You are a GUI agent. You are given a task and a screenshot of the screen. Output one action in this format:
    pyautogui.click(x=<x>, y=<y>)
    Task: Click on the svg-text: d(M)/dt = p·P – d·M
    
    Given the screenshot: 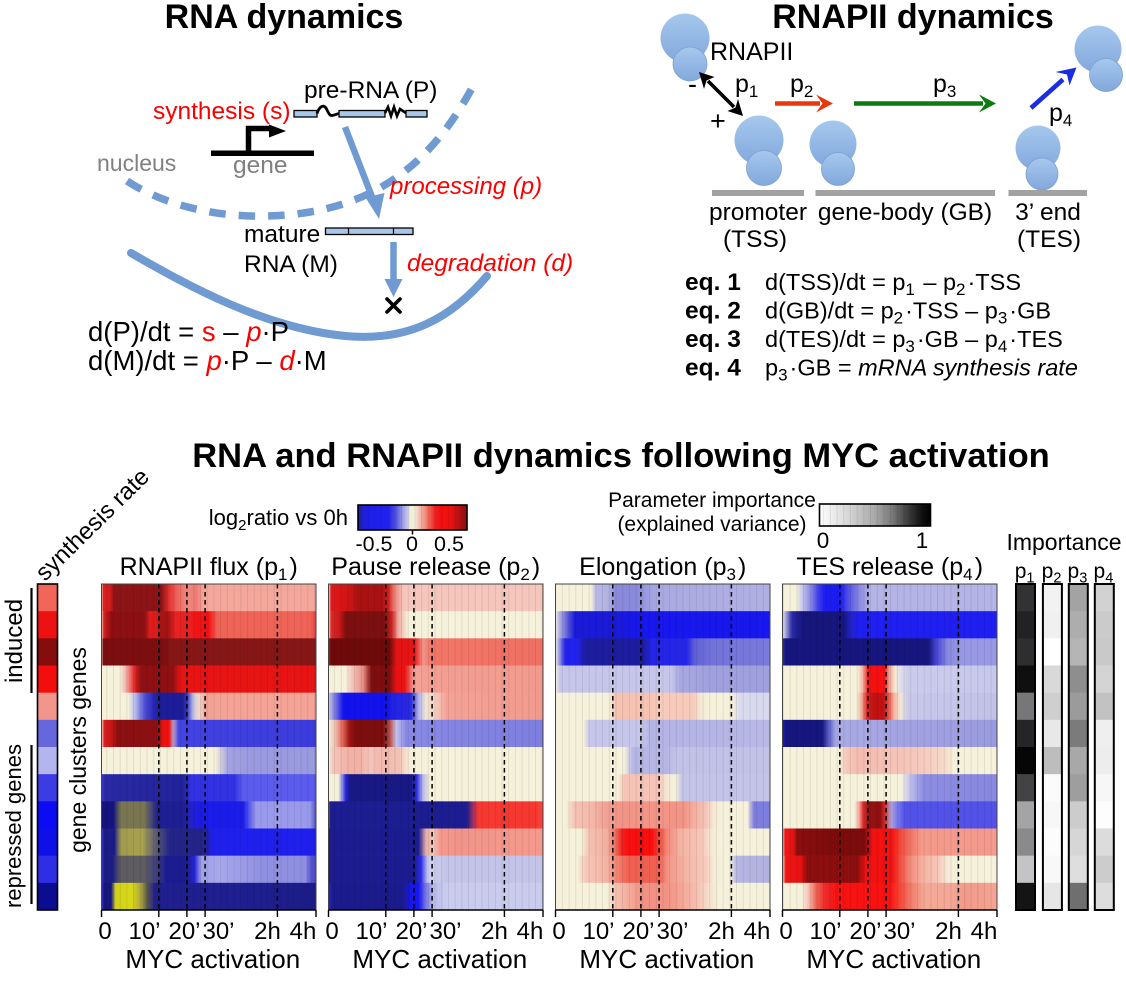 What is the action you would take?
    pyautogui.click(x=207, y=360)
    